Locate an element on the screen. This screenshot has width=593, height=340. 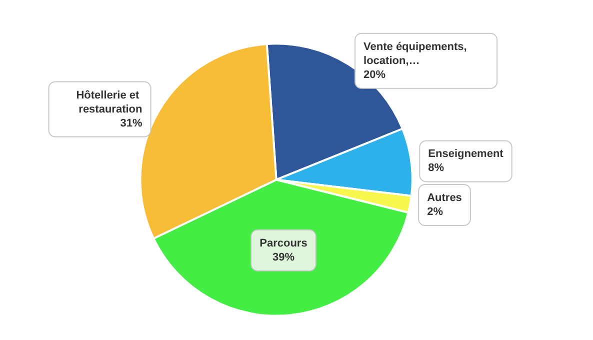
slice-label: Enseignement is located at coordinates (466, 154).